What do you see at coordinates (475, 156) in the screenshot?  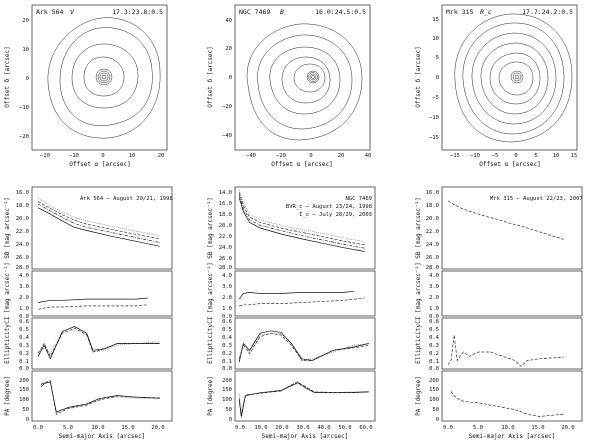 I see `x-tick-label: −10` at bounding box center [475, 156].